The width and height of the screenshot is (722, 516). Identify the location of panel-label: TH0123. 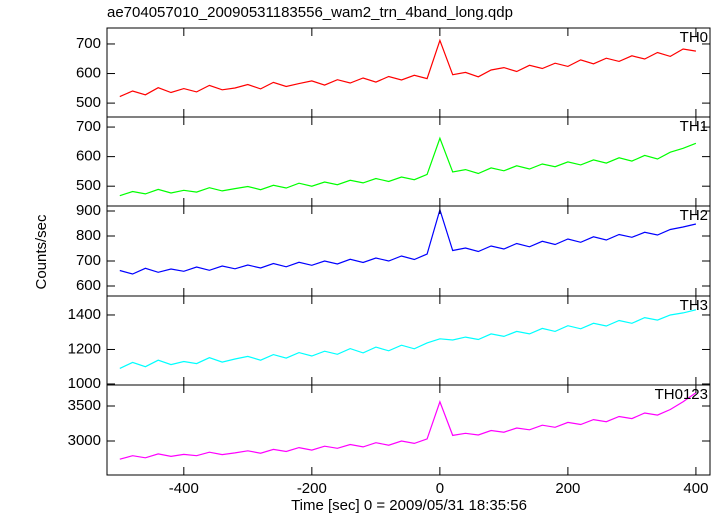
(681, 394).